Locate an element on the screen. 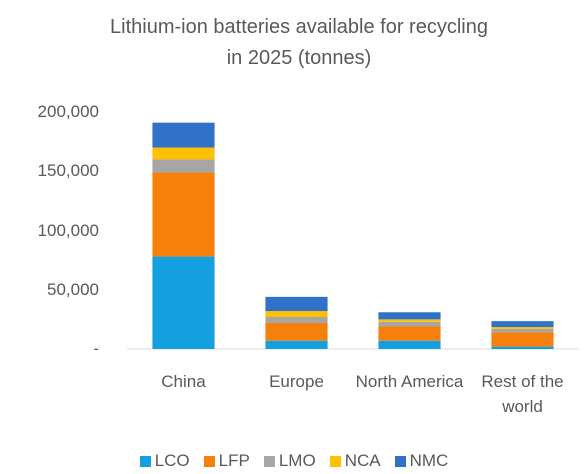  legend-item: LCO is located at coordinates (164, 461).